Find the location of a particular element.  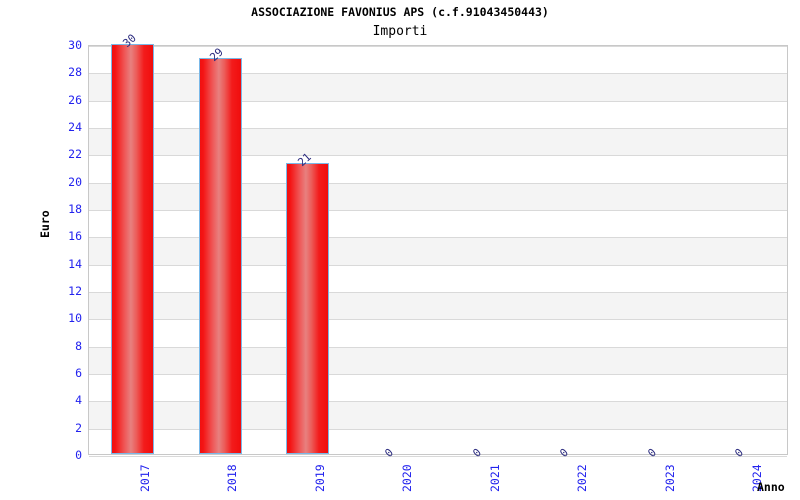

x-tick-label: 2018 is located at coordinates (232, 478).